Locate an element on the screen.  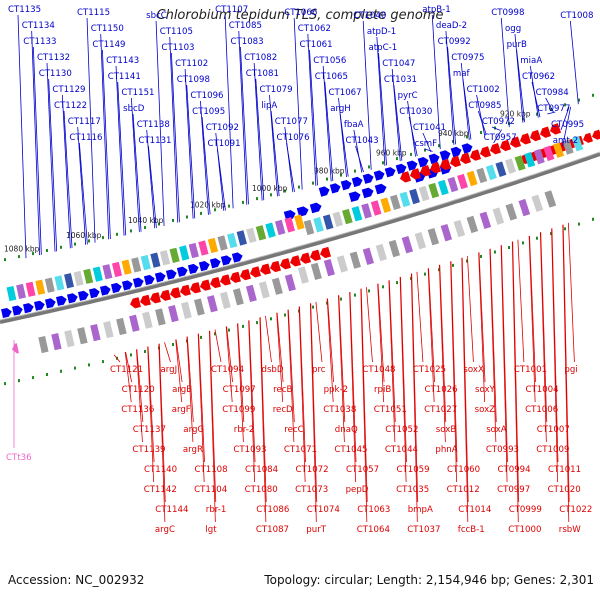
gene-label: dsbD is located at coordinates (273, 370).